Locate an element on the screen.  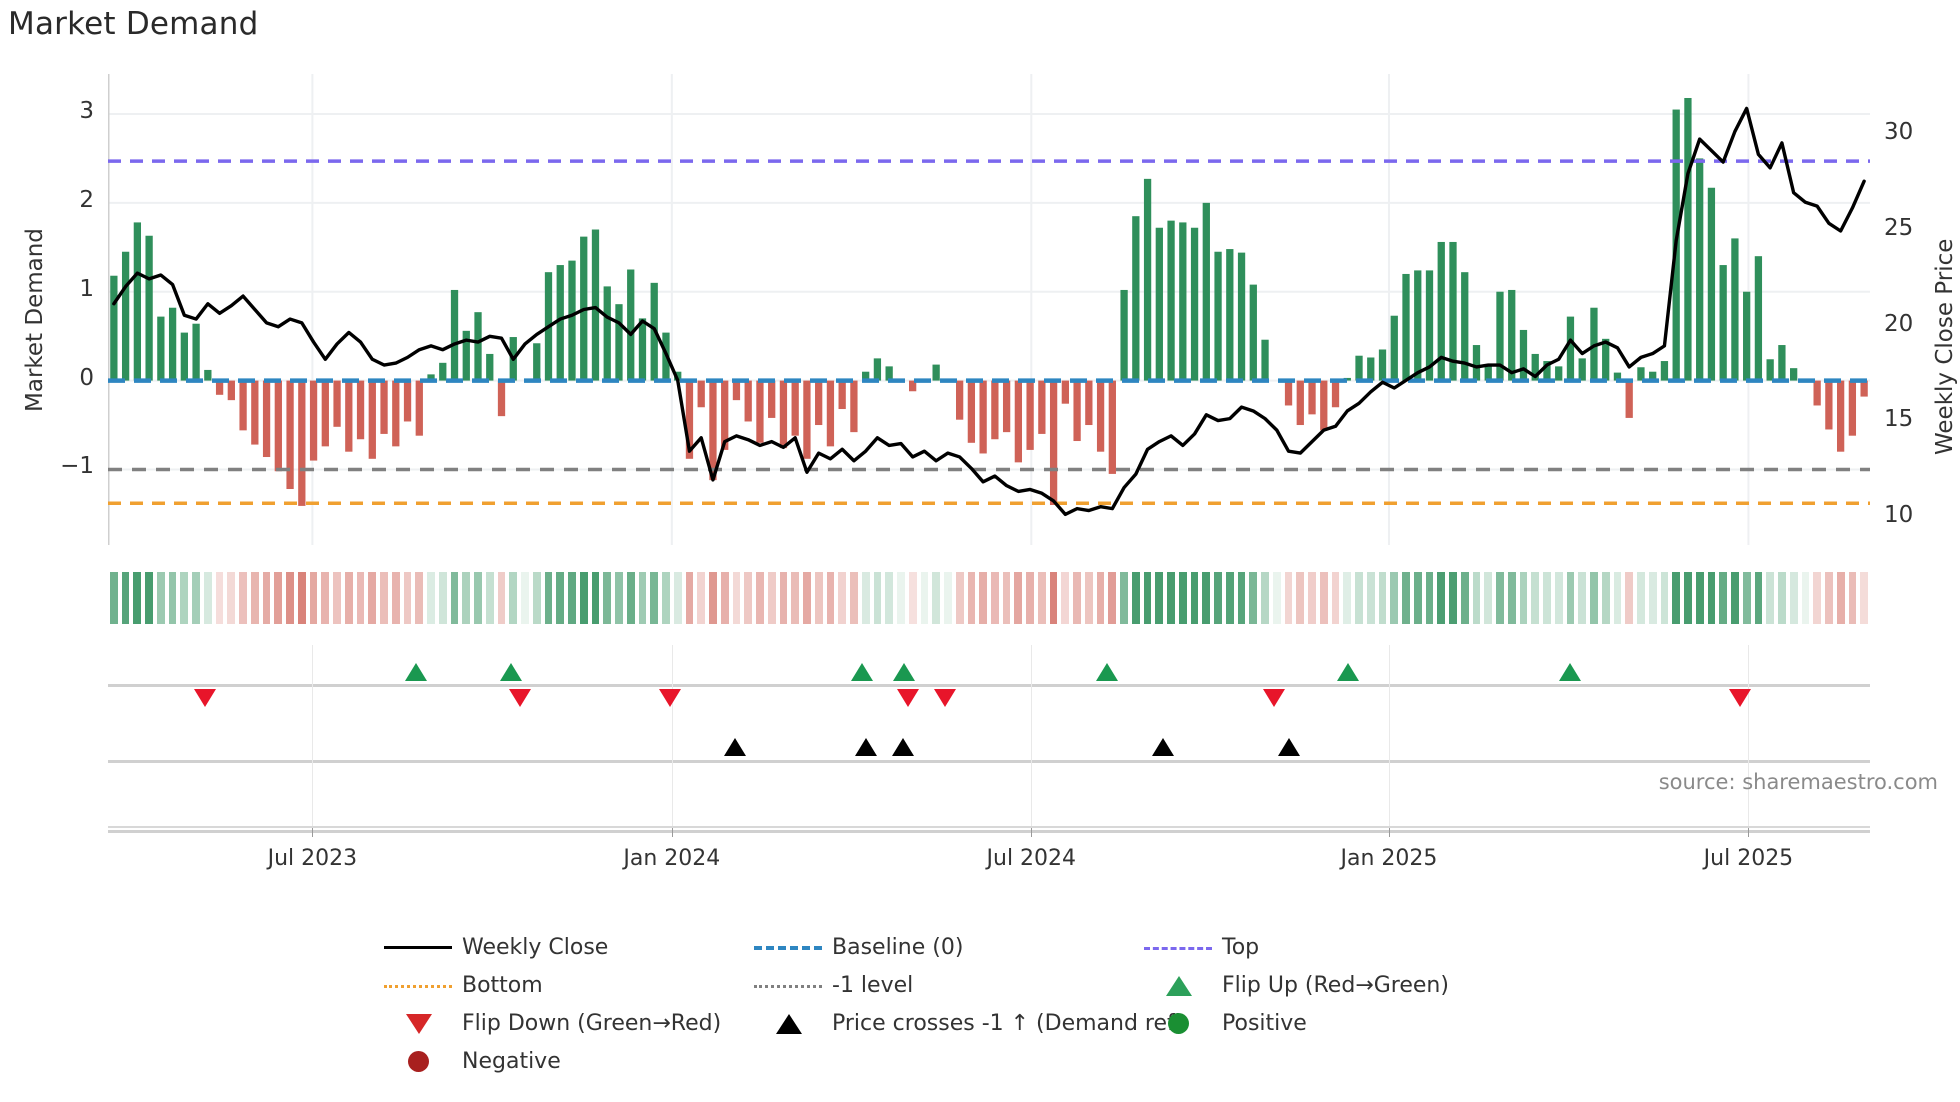
legend-item-weekly-close: Weekly Close is located at coordinates (494, 947).